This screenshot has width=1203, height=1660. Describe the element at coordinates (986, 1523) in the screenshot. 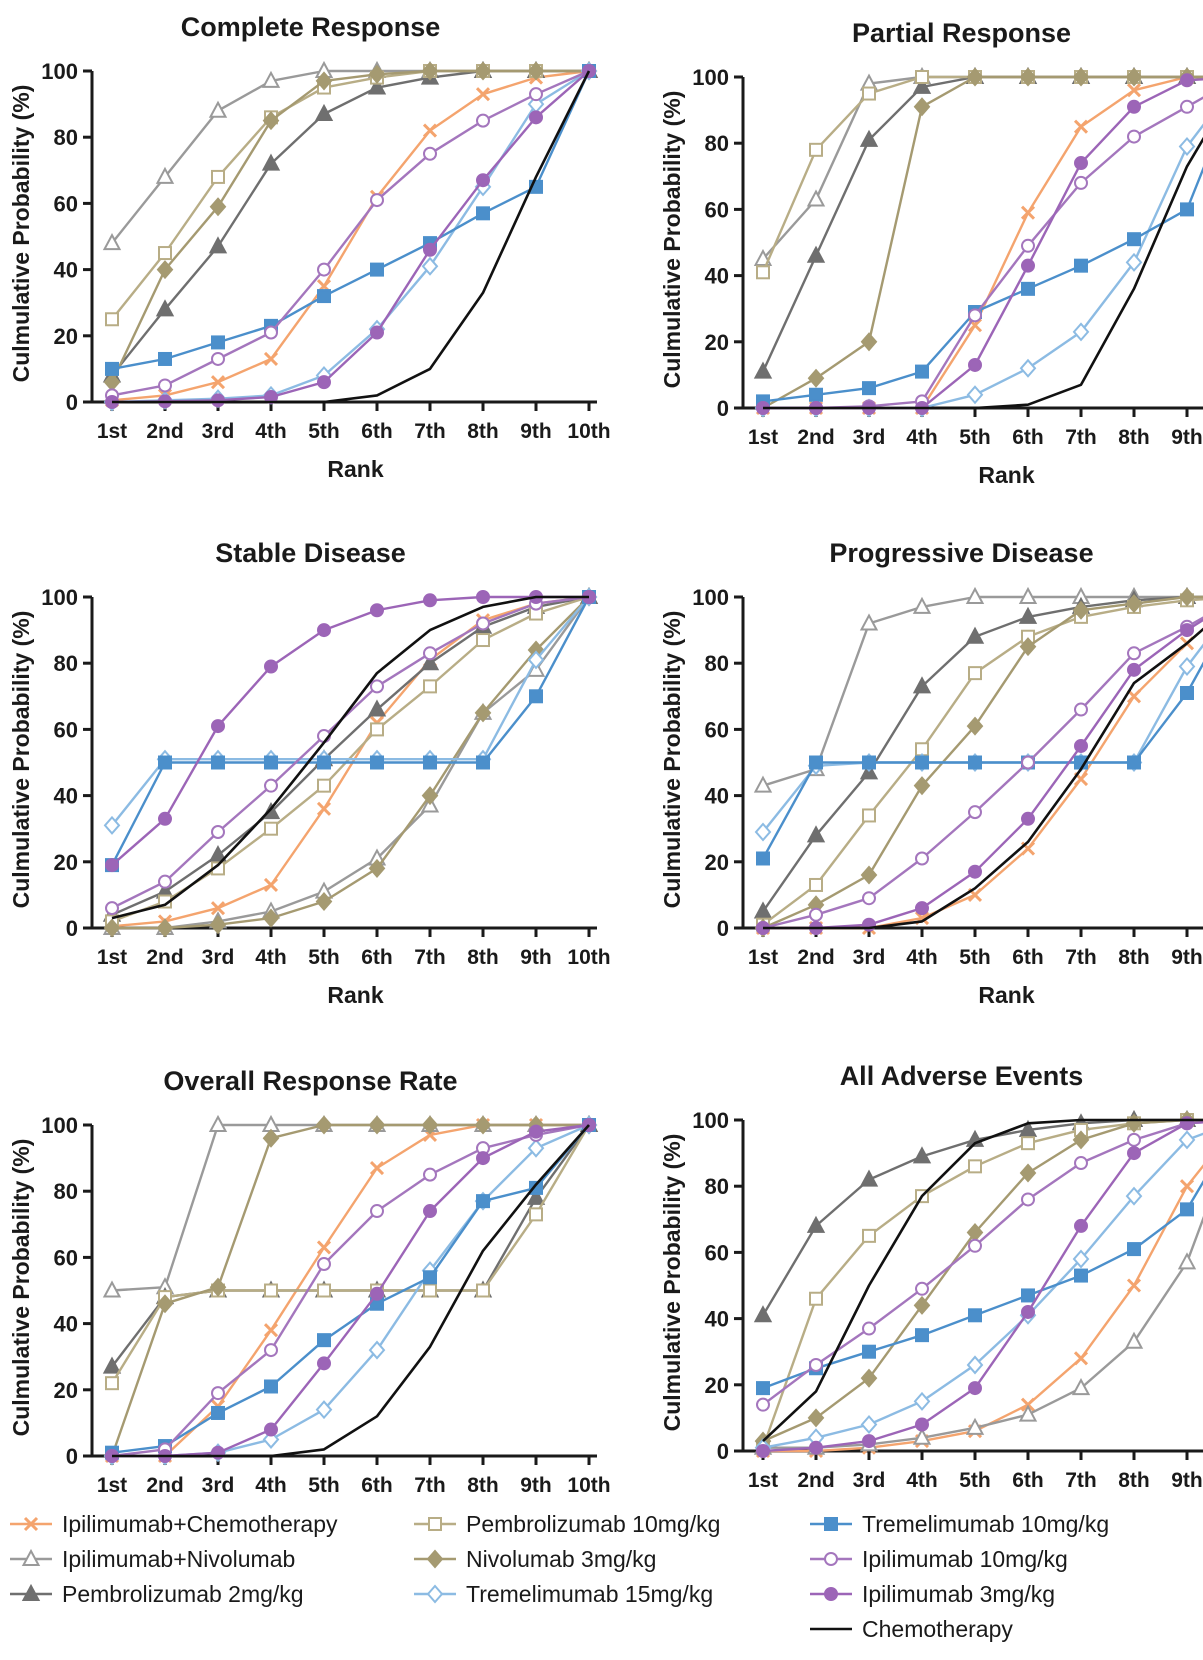

I see `legend-label: Tremelimumab 10mg/kg` at that location.